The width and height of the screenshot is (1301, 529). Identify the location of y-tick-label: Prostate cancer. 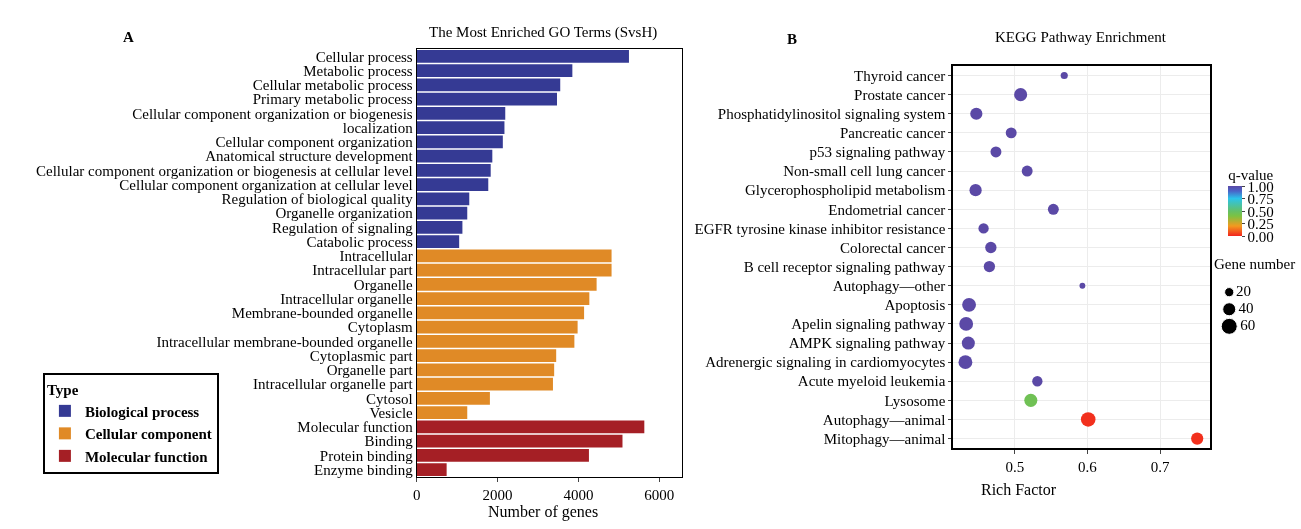
(900, 94).